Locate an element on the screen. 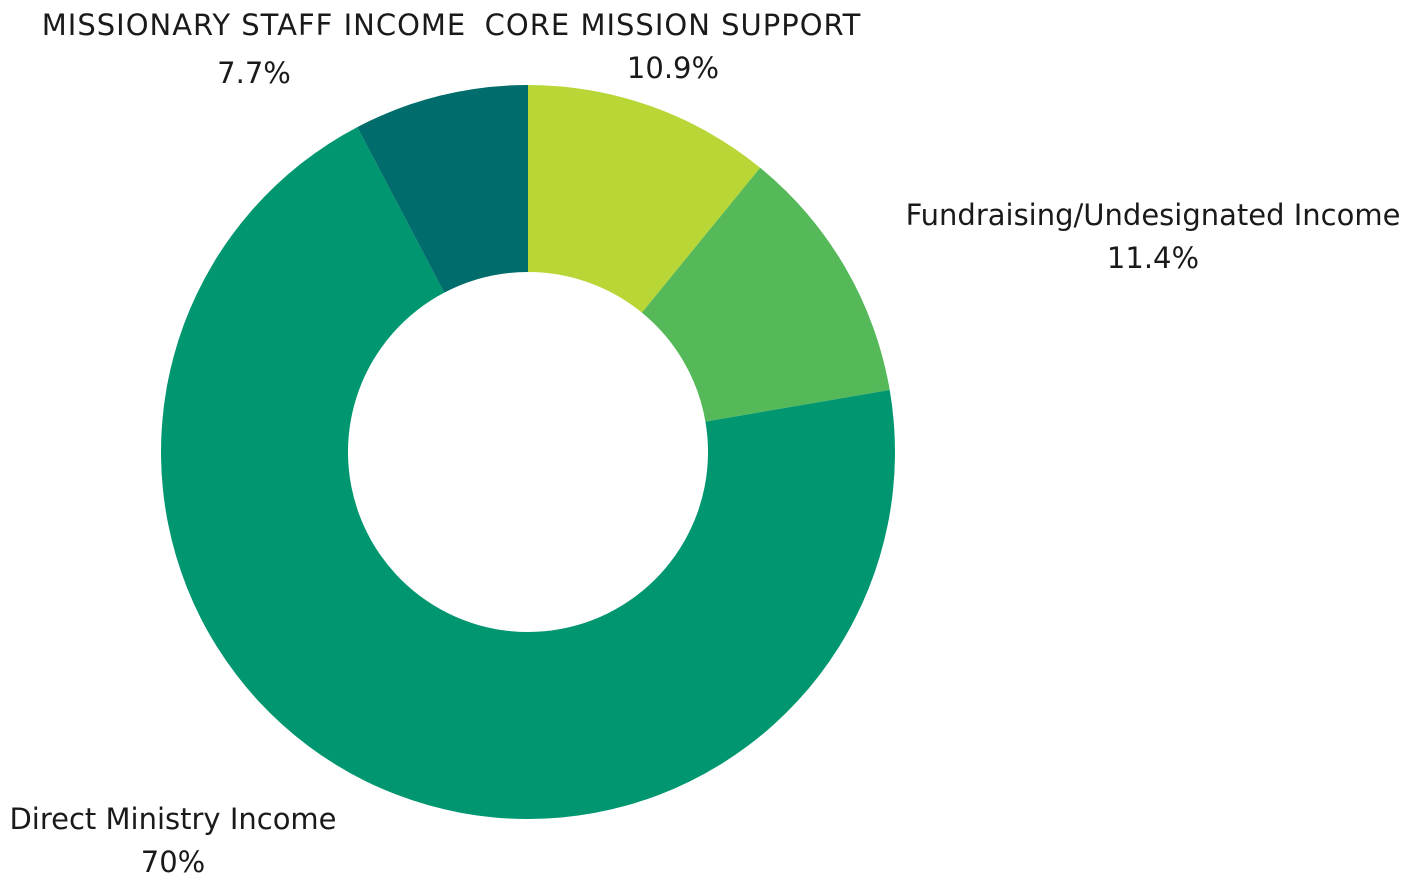 The width and height of the screenshot is (1422, 877). value-fundraising-undesignated-income: 11.4% is located at coordinates (1153, 258).